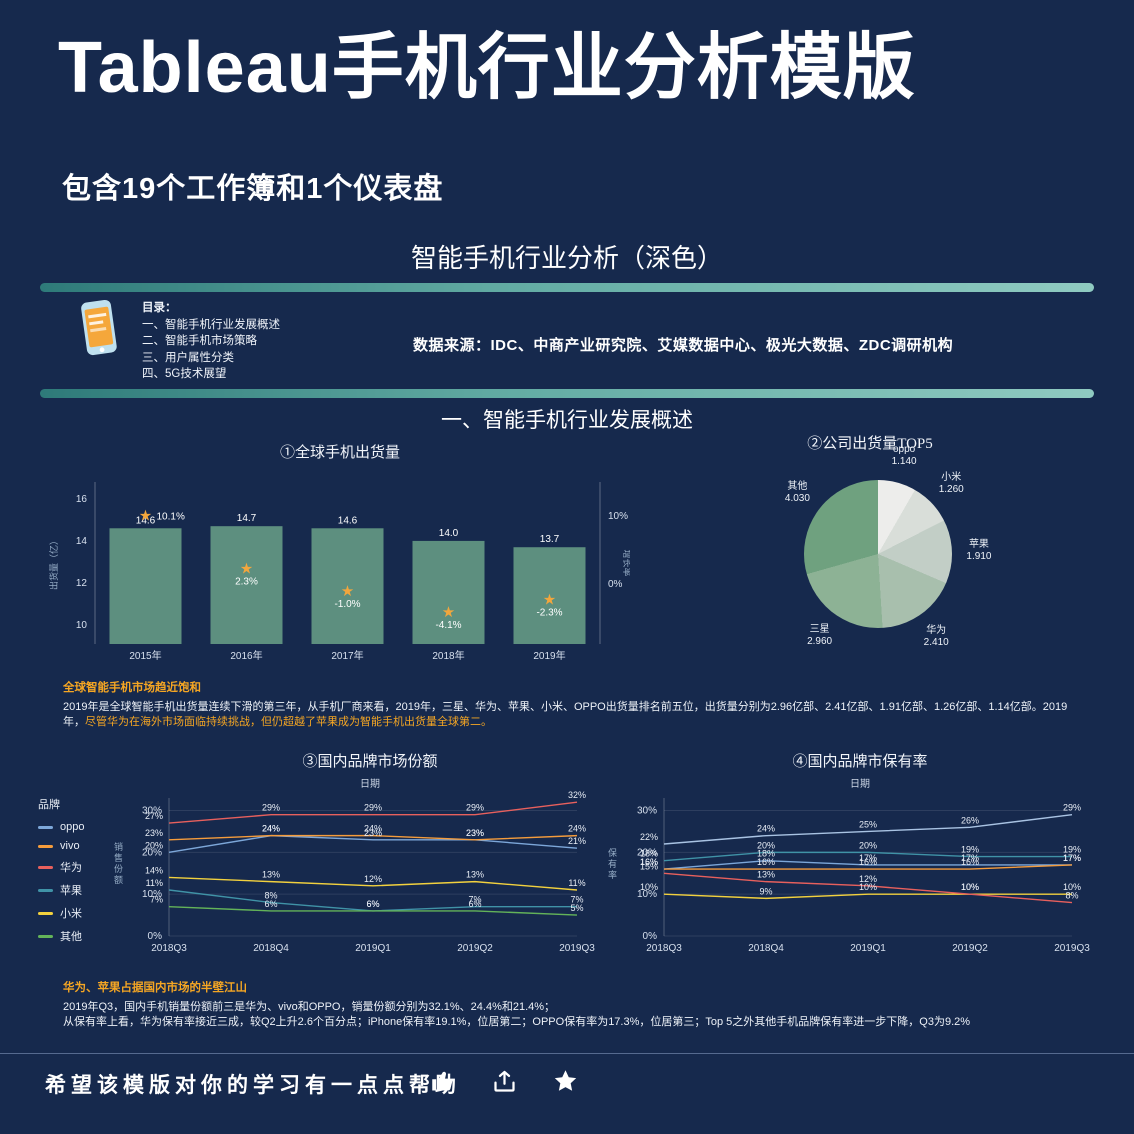 The width and height of the screenshot is (1134, 1134). What do you see at coordinates (61, 867) in the screenshot?
I see `legend-item-华为: 华为` at bounding box center [61, 867].